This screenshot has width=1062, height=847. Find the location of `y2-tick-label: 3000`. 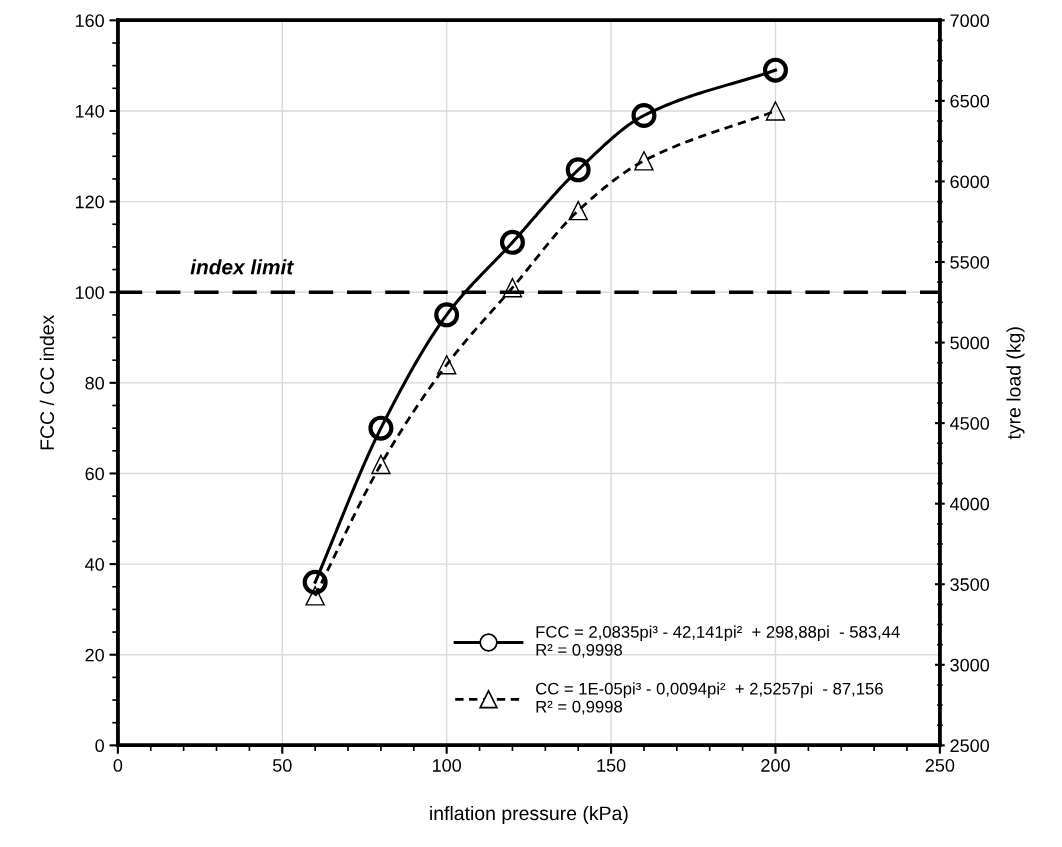

y2-tick-label: 3000 is located at coordinates (970, 665).